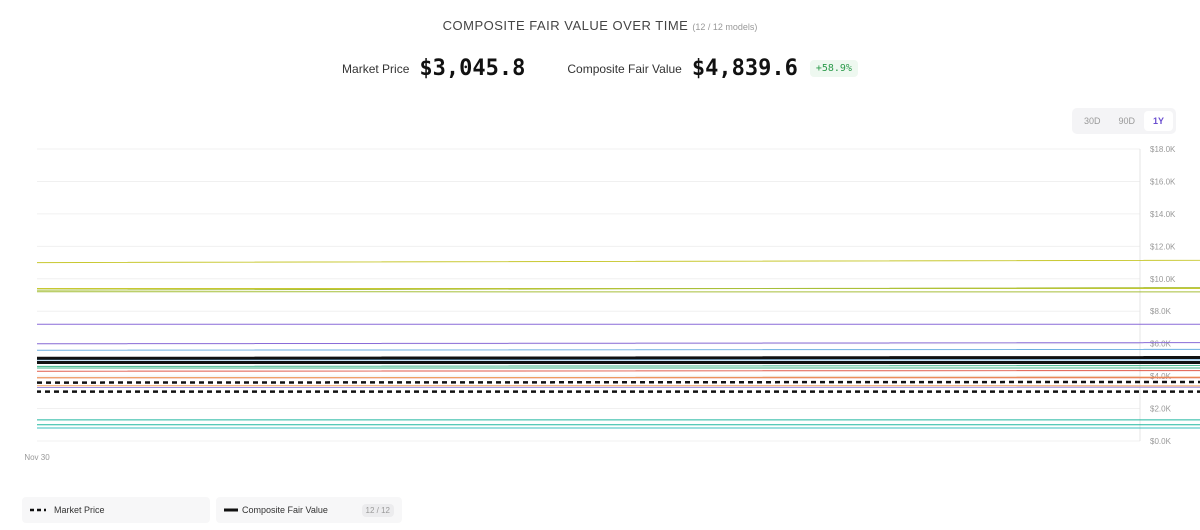  I want to click on range-1y-button: 1Y, so click(1159, 121).